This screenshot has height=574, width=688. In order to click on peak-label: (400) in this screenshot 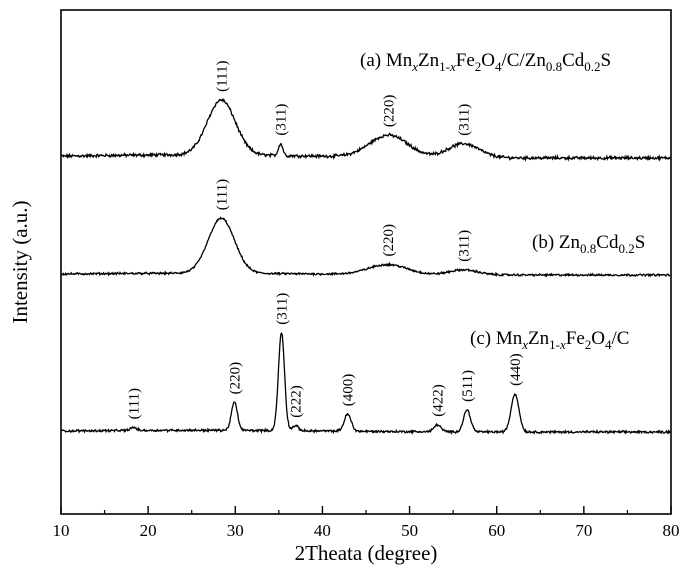, I will do `click(349, 390)`.